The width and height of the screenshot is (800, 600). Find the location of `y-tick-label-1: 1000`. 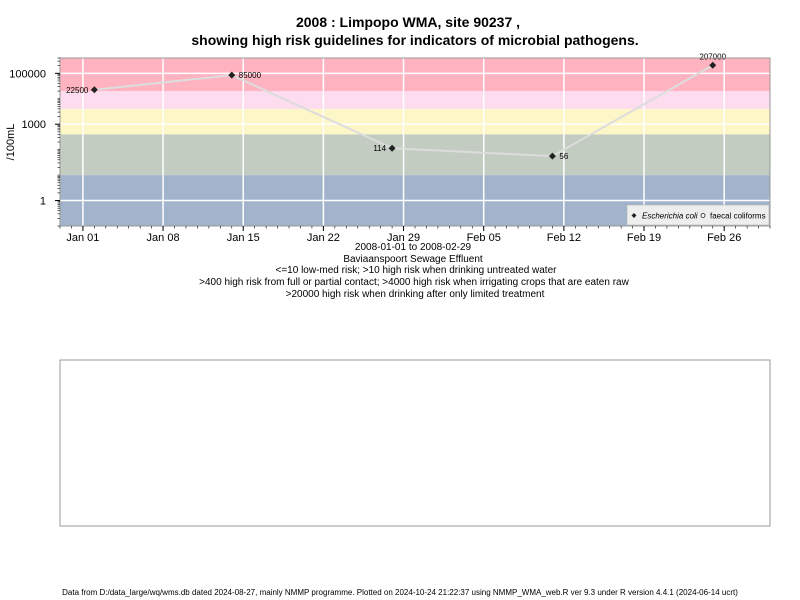

y-tick-label-1: 1000 is located at coordinates (34, 125).